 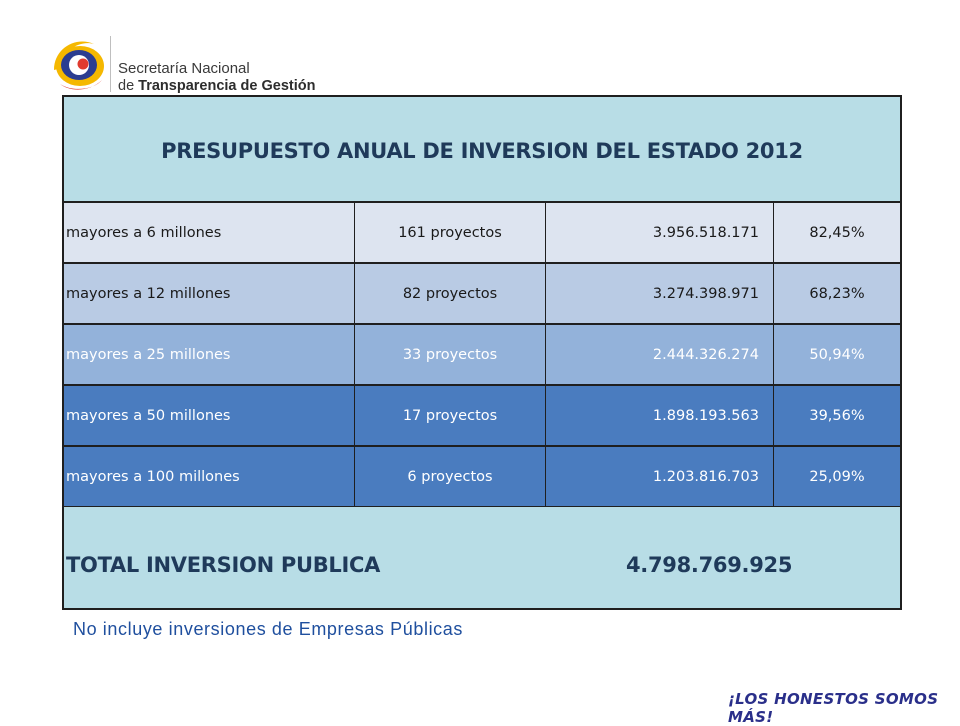 What do you see at coordinates (660, 476) in the screenshot?
I see `row-amount: 1.203.816.703` at bounding box center [660, 476].